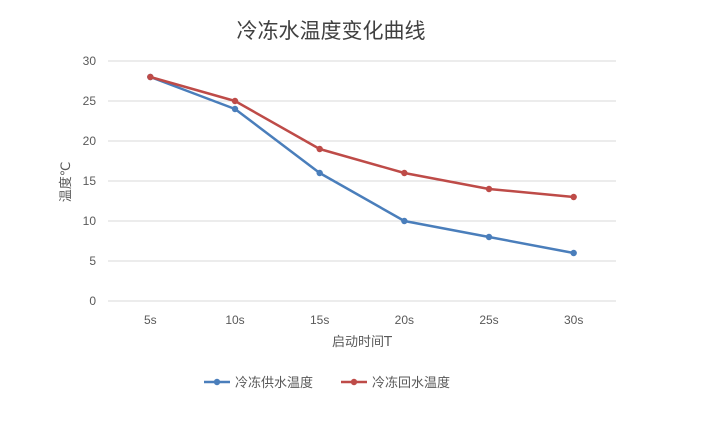 The height and width of the screenshot is (426, 701). Describe the element at coordinates (319, 320) in the screenshot. I see `x-tick-label: 15s` at that location.